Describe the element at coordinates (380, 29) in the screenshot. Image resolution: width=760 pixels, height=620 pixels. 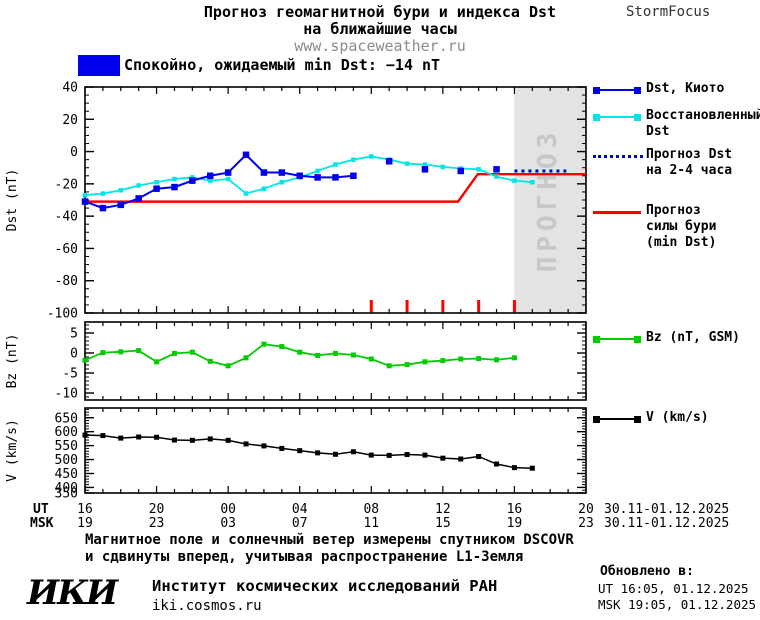
I see `page-title-line2: на ближайшие часы` at that location.